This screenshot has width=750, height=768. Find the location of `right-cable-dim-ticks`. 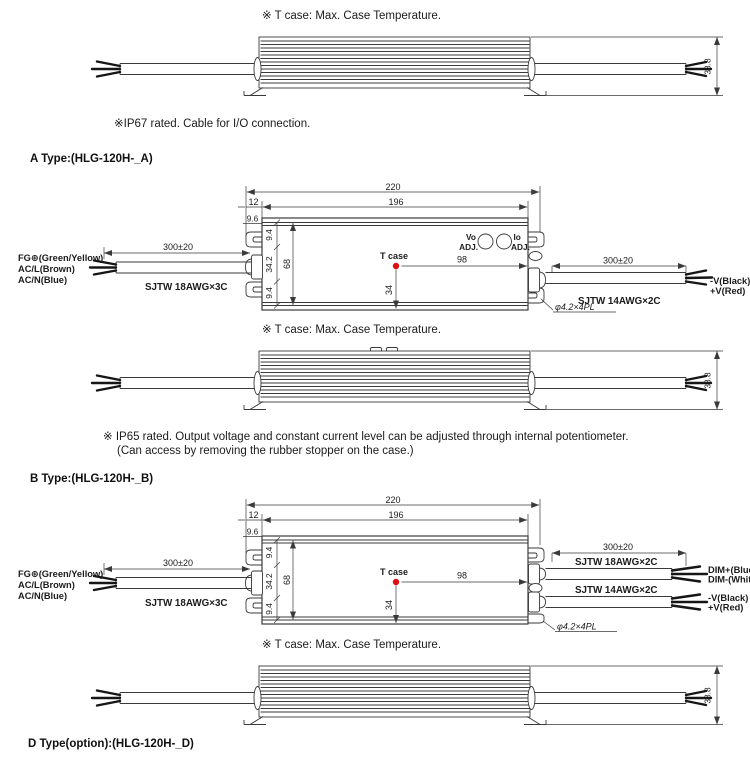

right-cable-dim-ticks is located at coordinates (619, 559).